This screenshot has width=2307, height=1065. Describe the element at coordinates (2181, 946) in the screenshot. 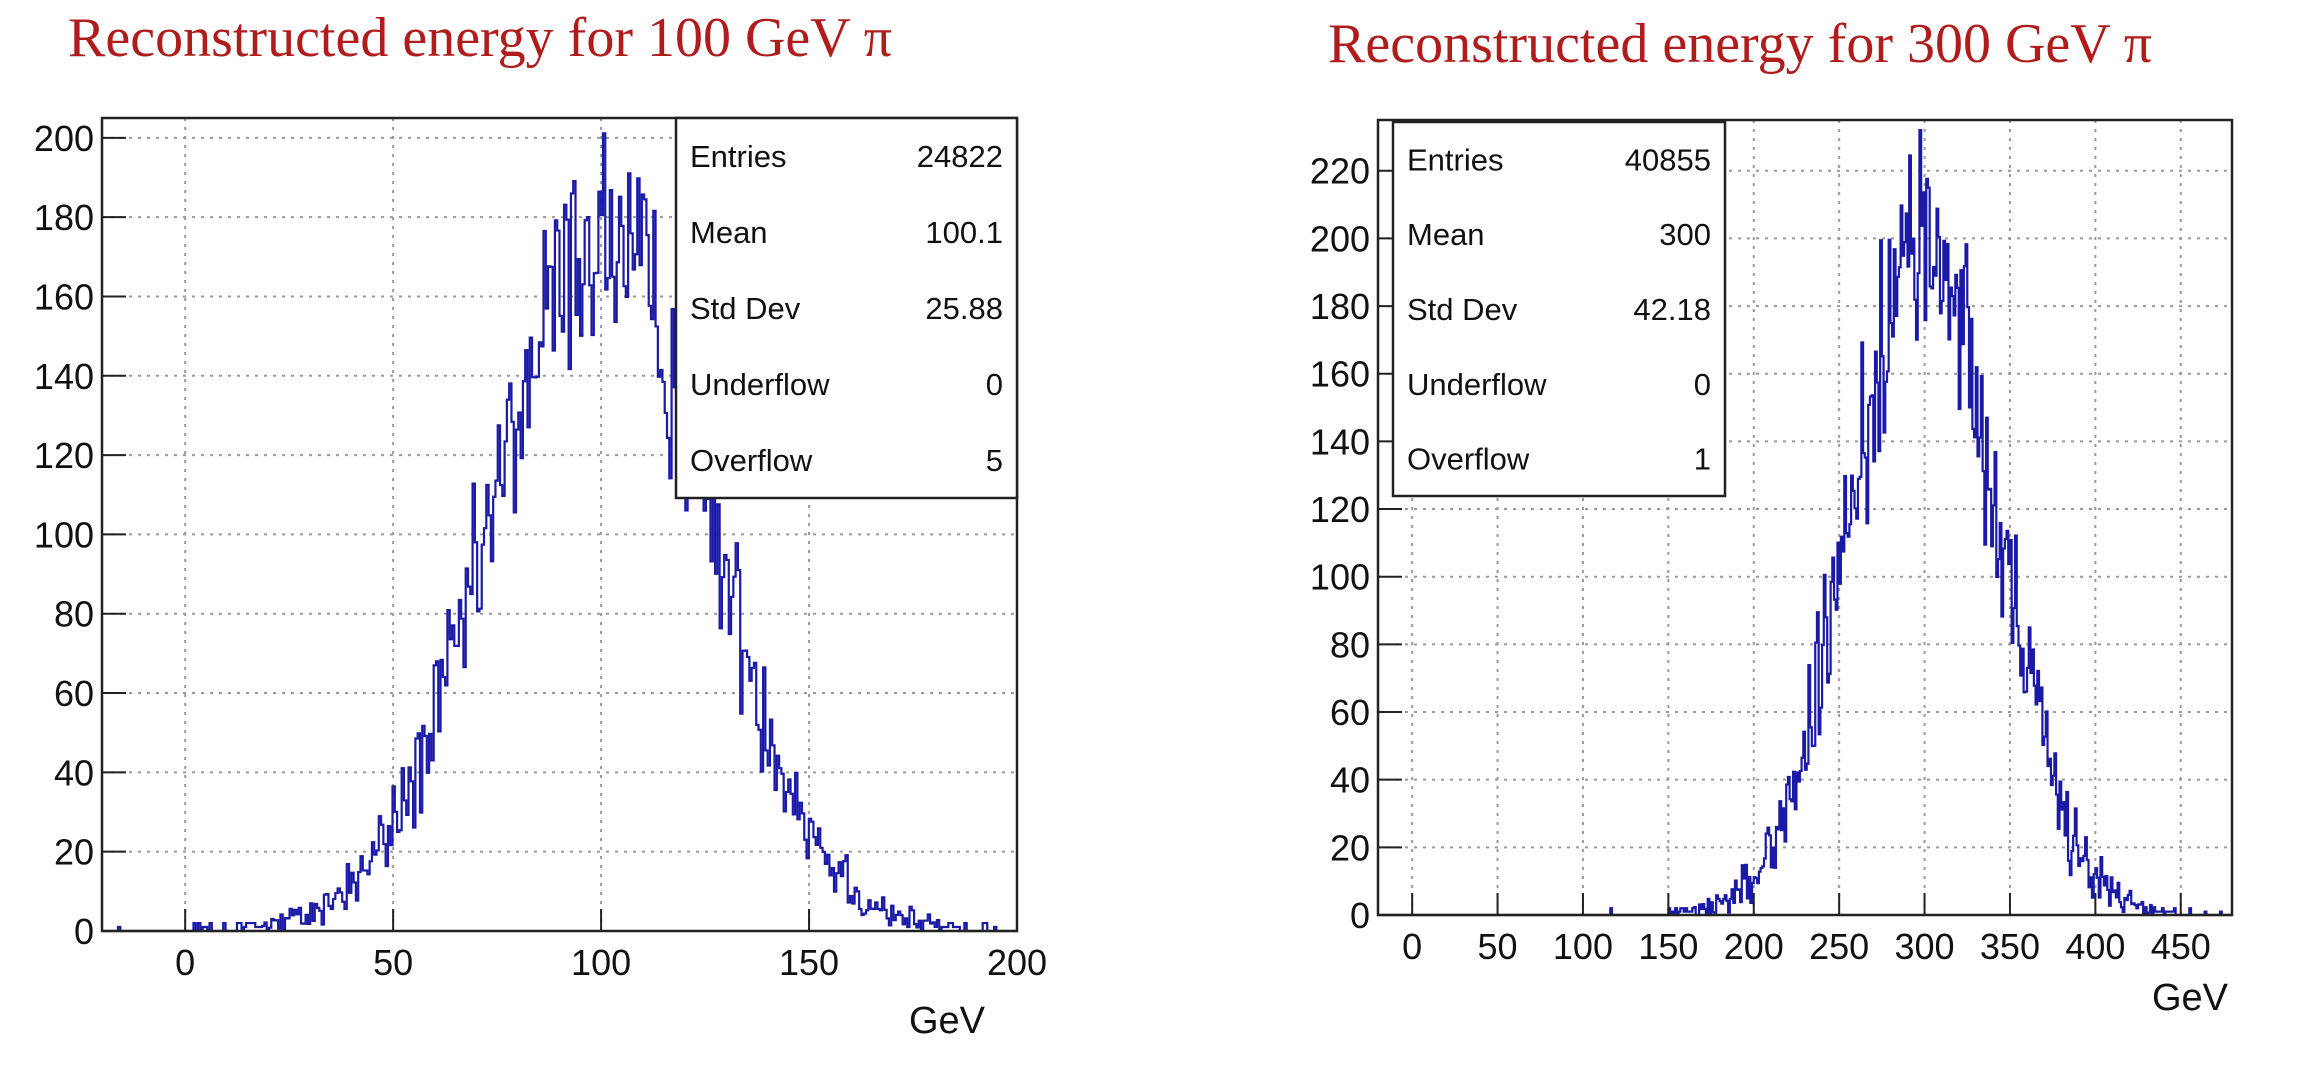

I see `x-tick-label: 450` at that location.